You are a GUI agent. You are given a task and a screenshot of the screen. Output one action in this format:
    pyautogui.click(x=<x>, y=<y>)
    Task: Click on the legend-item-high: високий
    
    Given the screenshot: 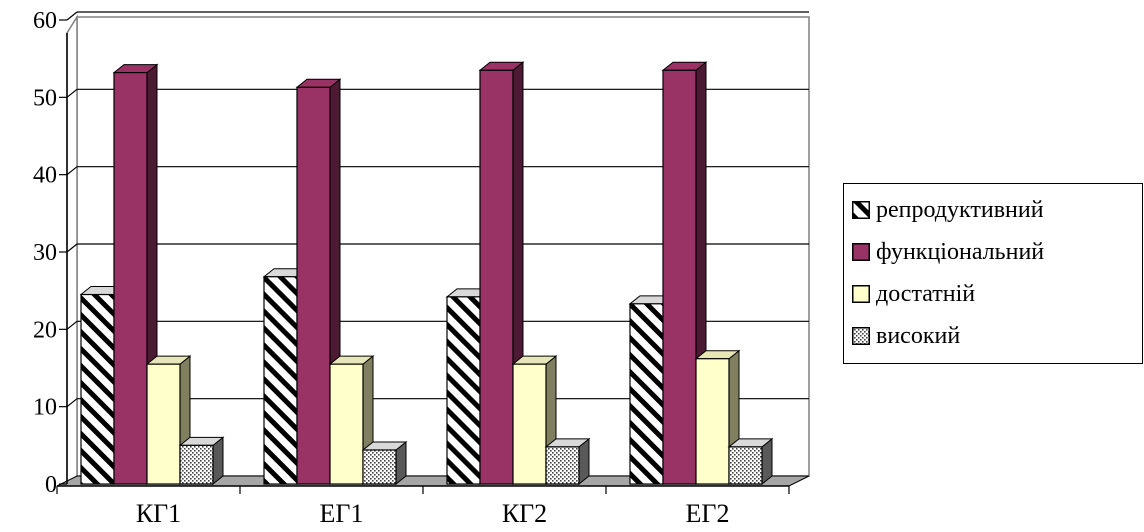 What is the action you would take?
    pyautogui.click(x=906, y=336)
    